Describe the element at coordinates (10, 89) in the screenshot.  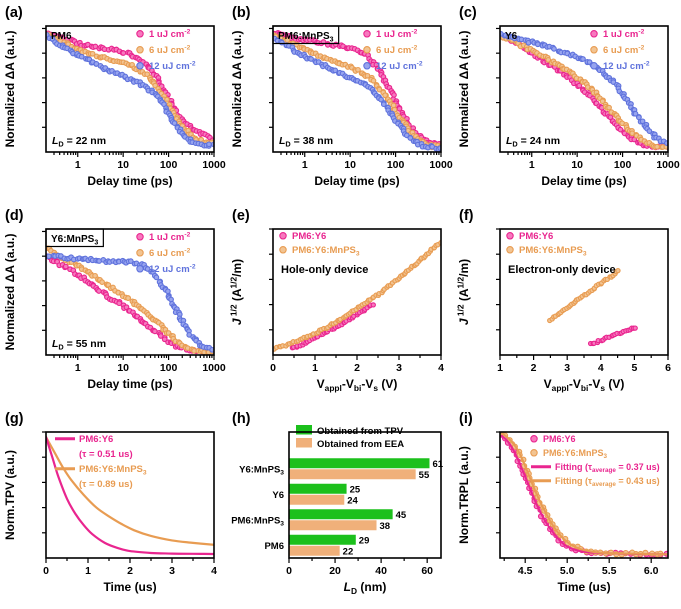
I see `y-axis-label: Normalized ΔA (a.u.)` at that location.